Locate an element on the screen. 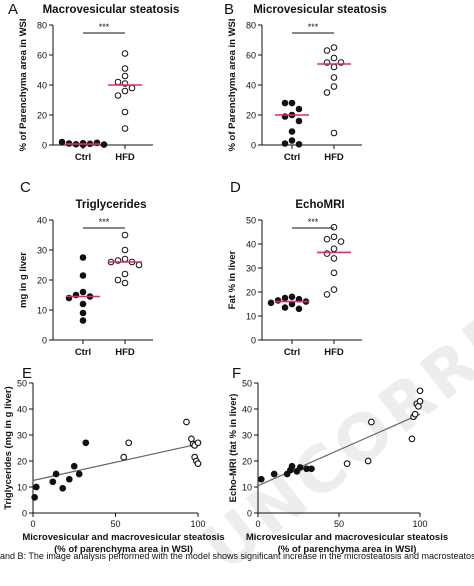  x-tick-label: Ctrl is located at coordinates (83, 157).